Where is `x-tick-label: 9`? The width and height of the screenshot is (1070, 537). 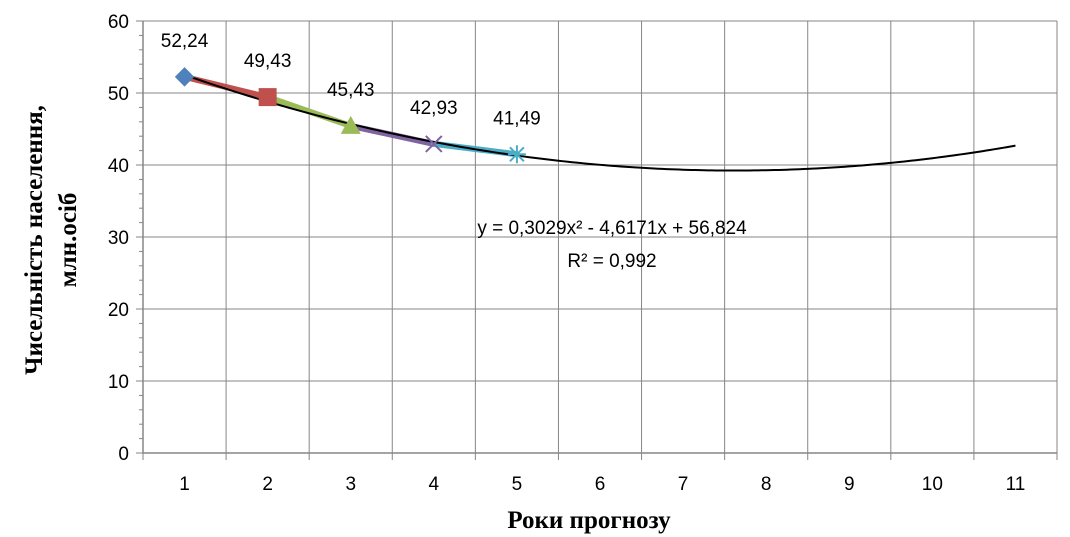
x-tick-label: 9 is located at coordinates (849, 484).